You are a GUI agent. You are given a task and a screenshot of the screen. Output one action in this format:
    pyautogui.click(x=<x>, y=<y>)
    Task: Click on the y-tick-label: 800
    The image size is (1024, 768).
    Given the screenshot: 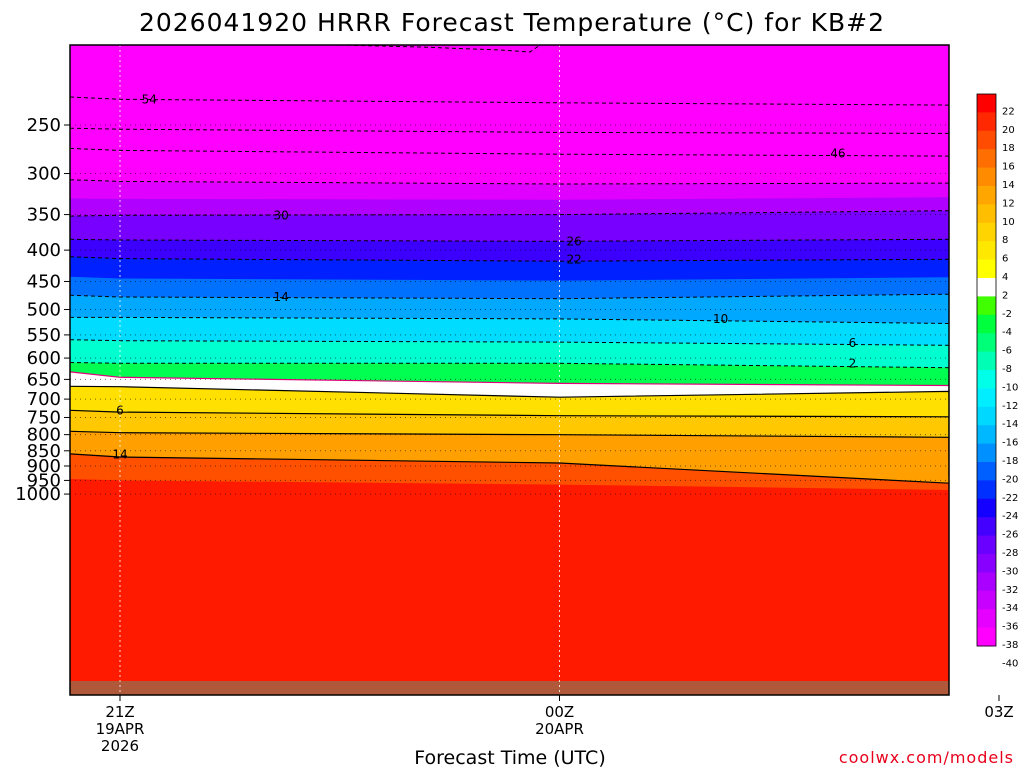 What is the action you would take?
    pyautogui.click(x=44, y=435)
    